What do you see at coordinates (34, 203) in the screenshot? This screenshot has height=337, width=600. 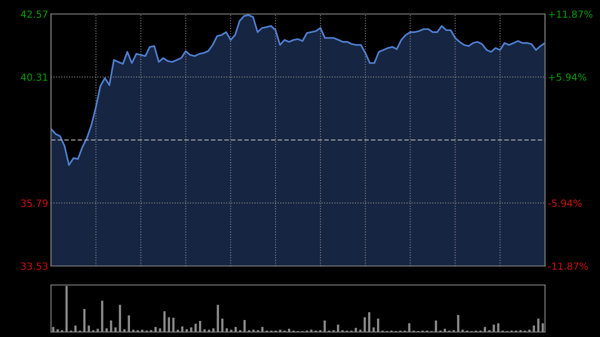 I see `y-tick-label: 35.79` at bounding box center [34, 203].